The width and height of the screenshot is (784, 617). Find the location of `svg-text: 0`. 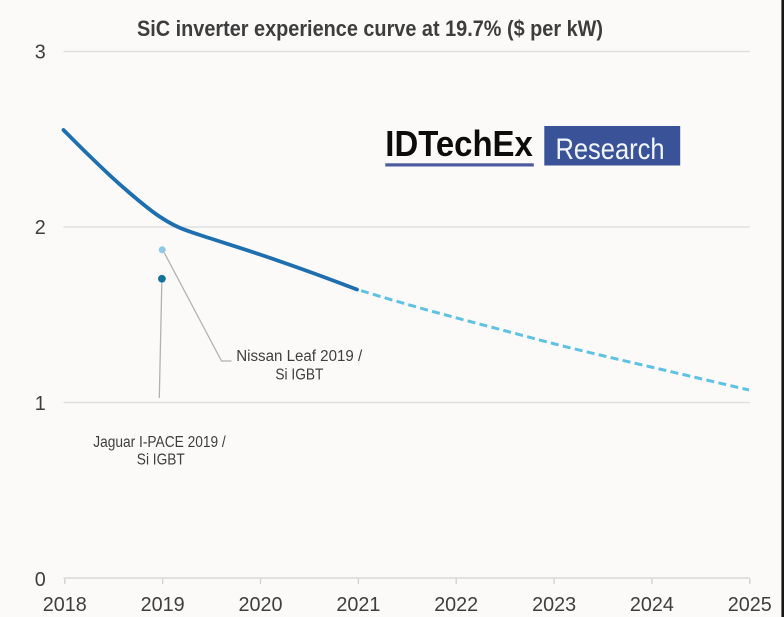

svg-text: 0 is located at coordinates (40, 580).